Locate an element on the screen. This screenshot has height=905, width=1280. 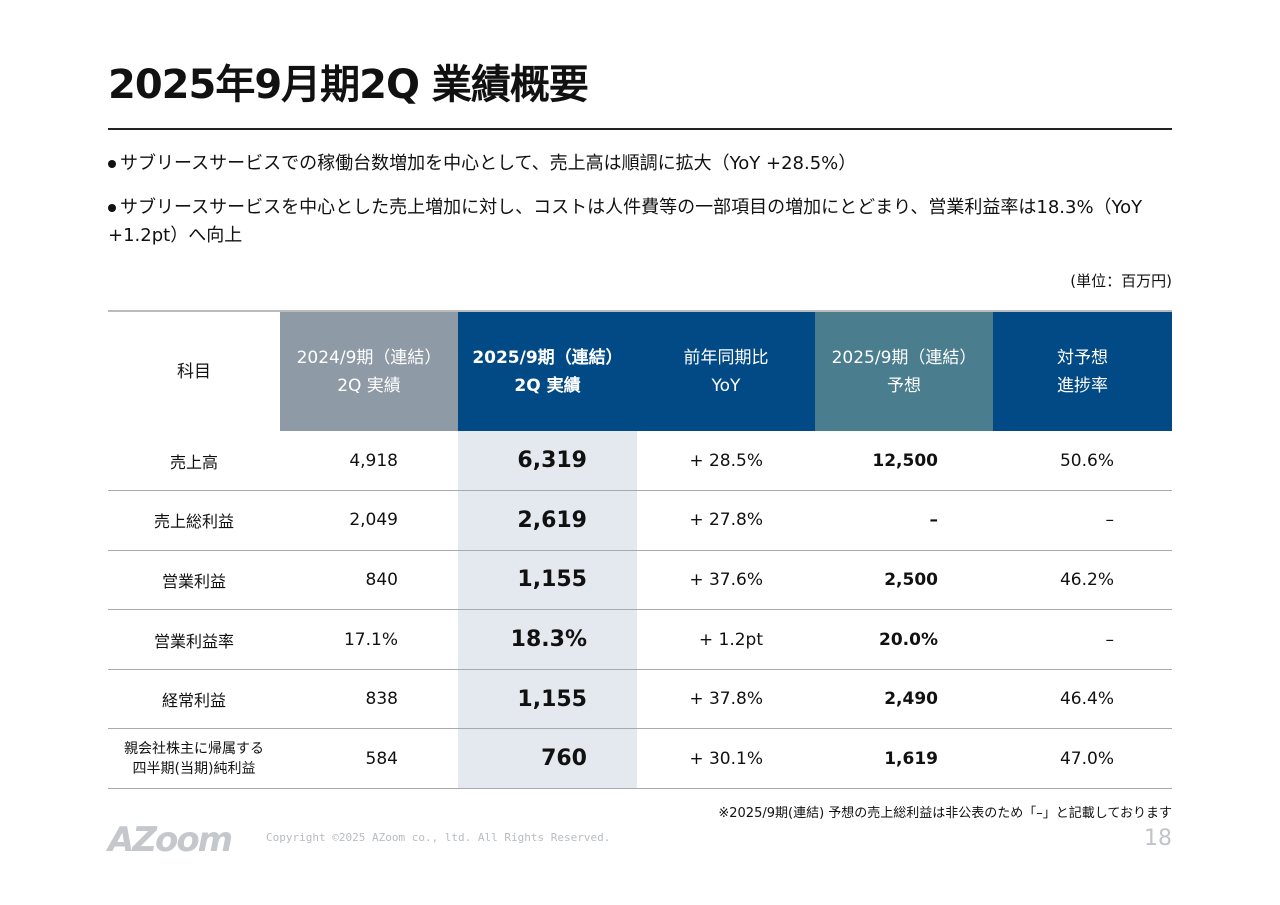
column-header-line: 2024/9期（連結） is located at coordinates (369, 357).